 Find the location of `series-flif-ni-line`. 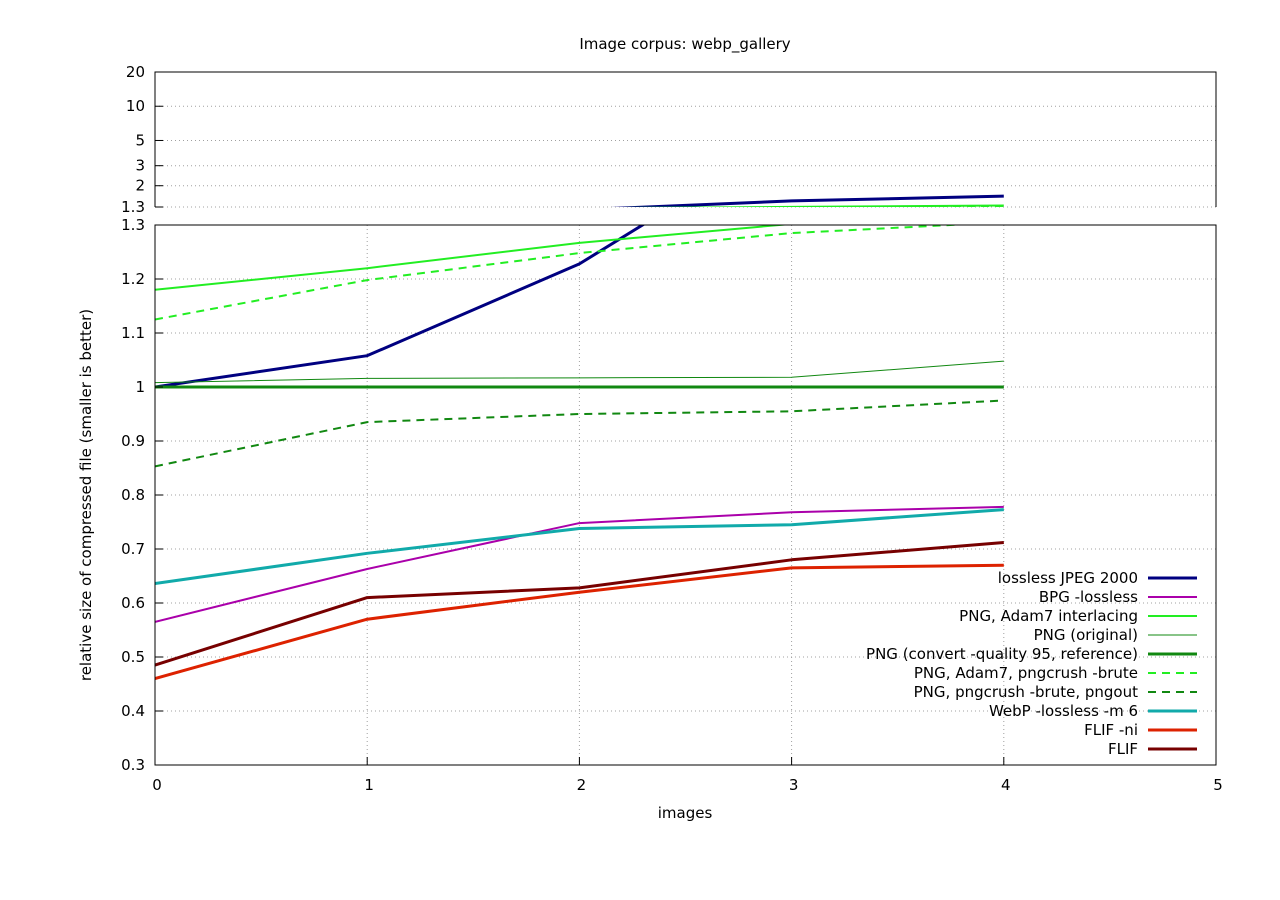

series-flif-ni-line is located at coordinates (579, 622).